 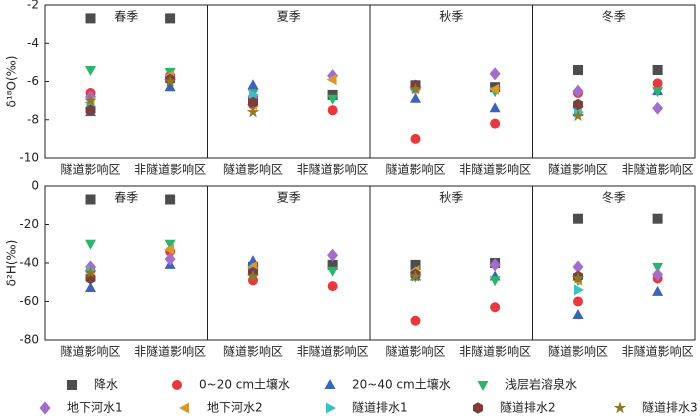 What do you see at coordinates (670, 407) in the screenshot?
I see `legend-label: 隧道排水3` at bounding box center [670, 407].